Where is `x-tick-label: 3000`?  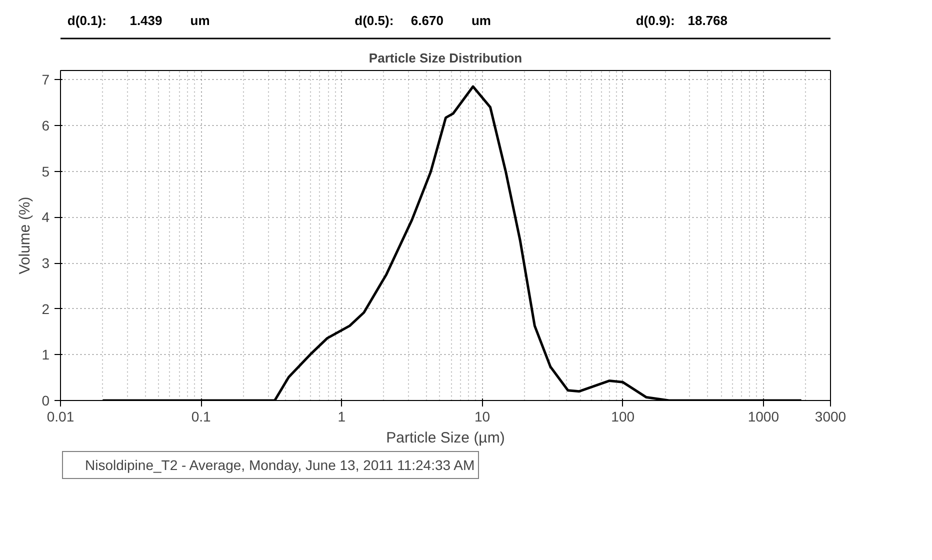
x-tick-label: 3000 is located at coordinates (830, 416).